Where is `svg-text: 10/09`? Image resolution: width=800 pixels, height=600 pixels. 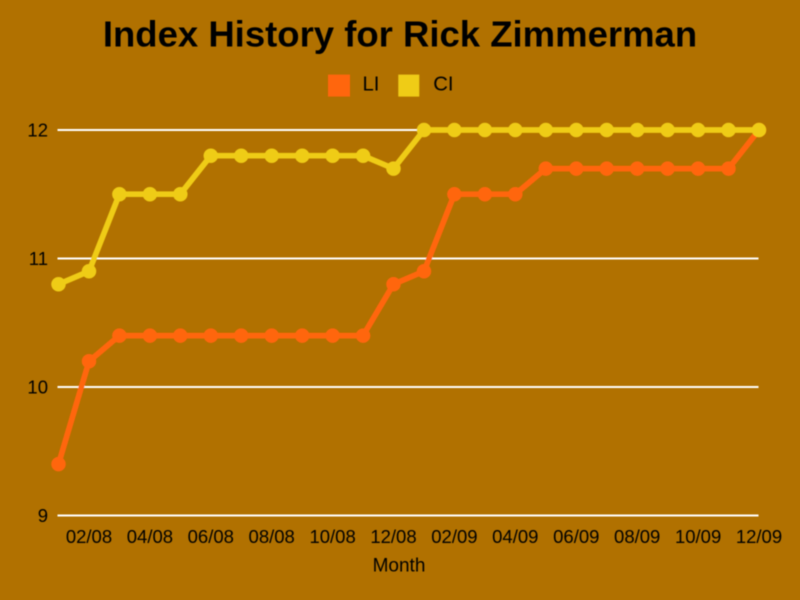 svg-text: 10/09 is located at coordinates (698, 536).